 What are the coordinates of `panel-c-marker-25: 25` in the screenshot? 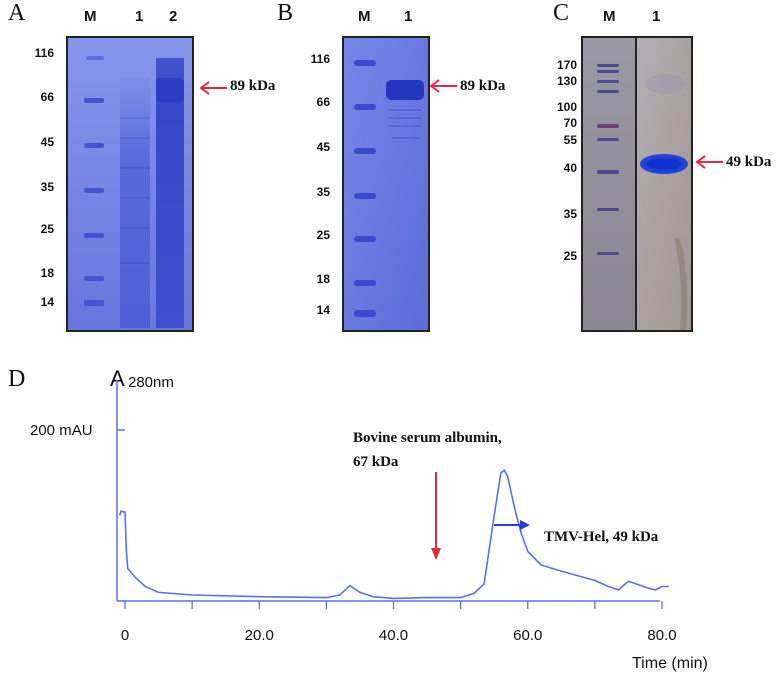 It's located at (570, 256).